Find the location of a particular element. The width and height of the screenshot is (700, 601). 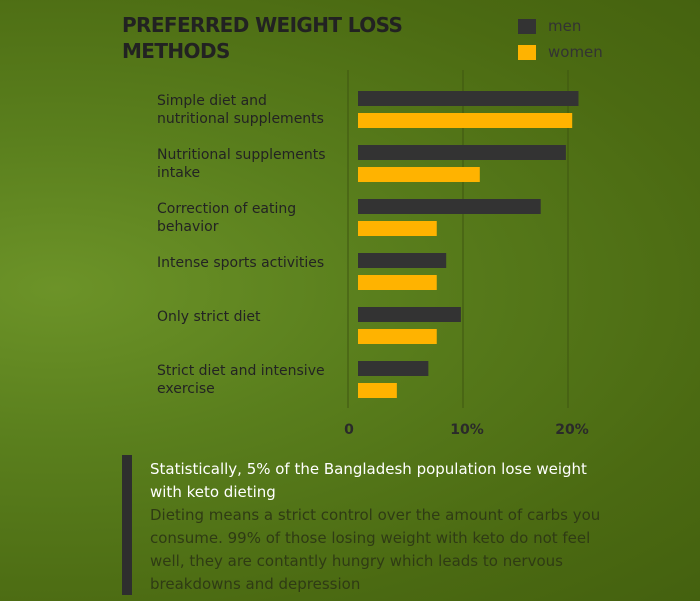

x-axis-ticks: 0 10% 20% is located at coordinates (466, 430).